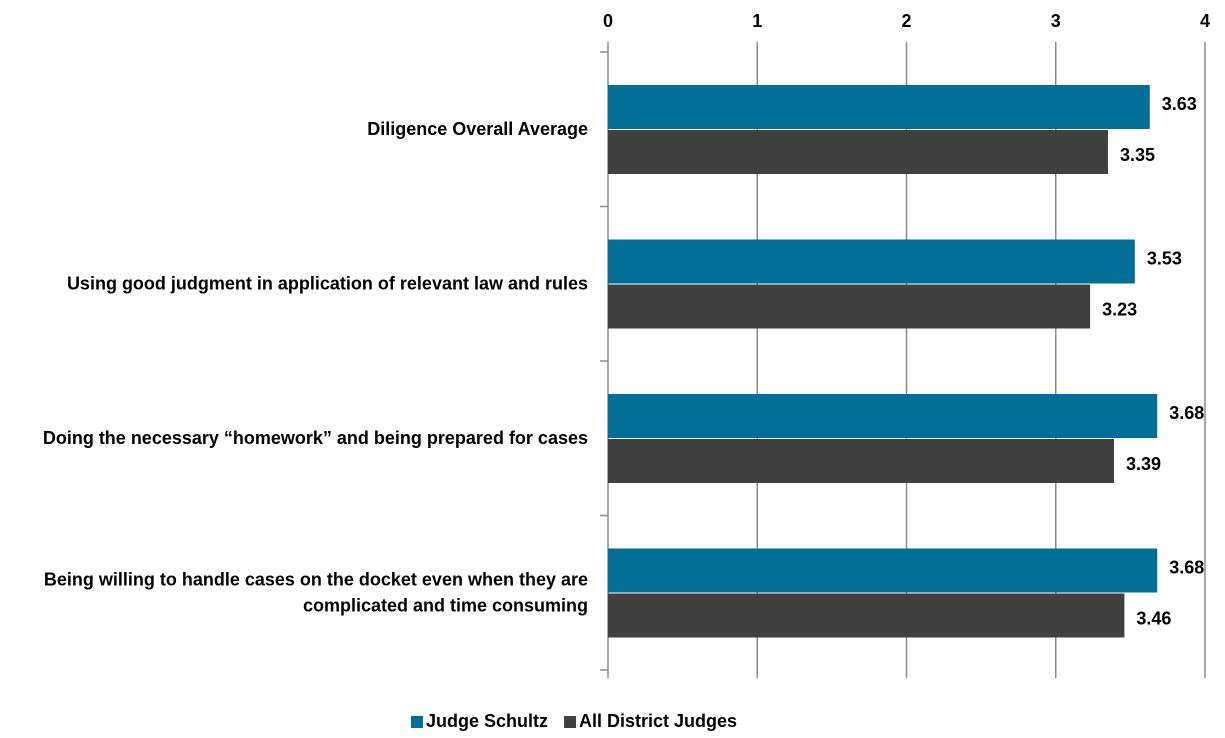 This screenshot has height=738, width=1225. I want to click on category-label: Diligence Overall Average, so click(477, 129).